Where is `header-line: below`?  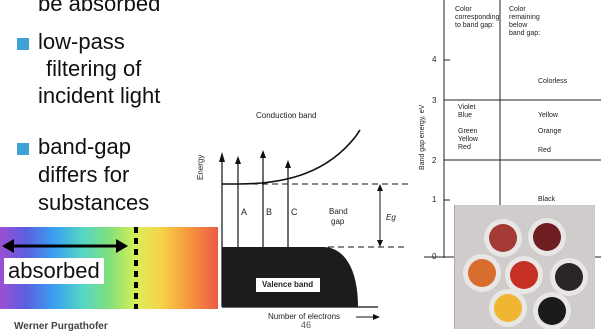 header-line: below is located at coordinates (518, 25).